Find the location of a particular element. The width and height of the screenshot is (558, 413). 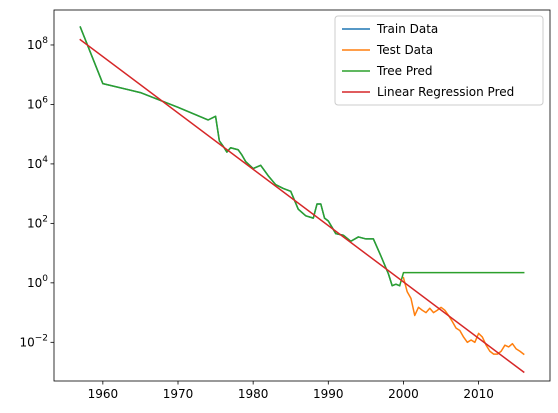

legend-label-test-data: Test Data is located at coordinates (404, 50).